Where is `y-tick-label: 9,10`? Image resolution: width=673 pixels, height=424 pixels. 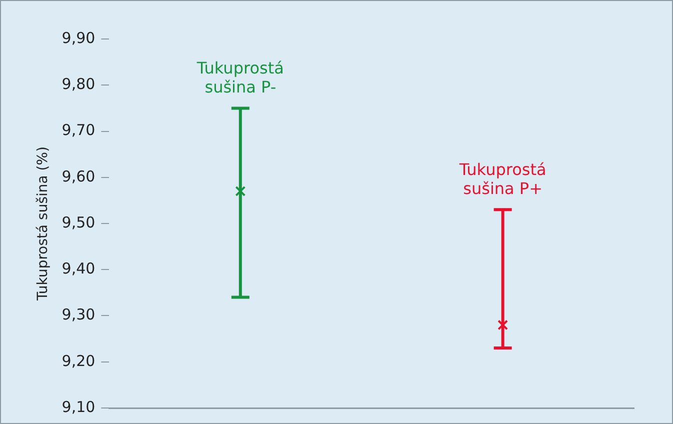 y-tick-label: 9,10 is located at coordinates (79, 407).